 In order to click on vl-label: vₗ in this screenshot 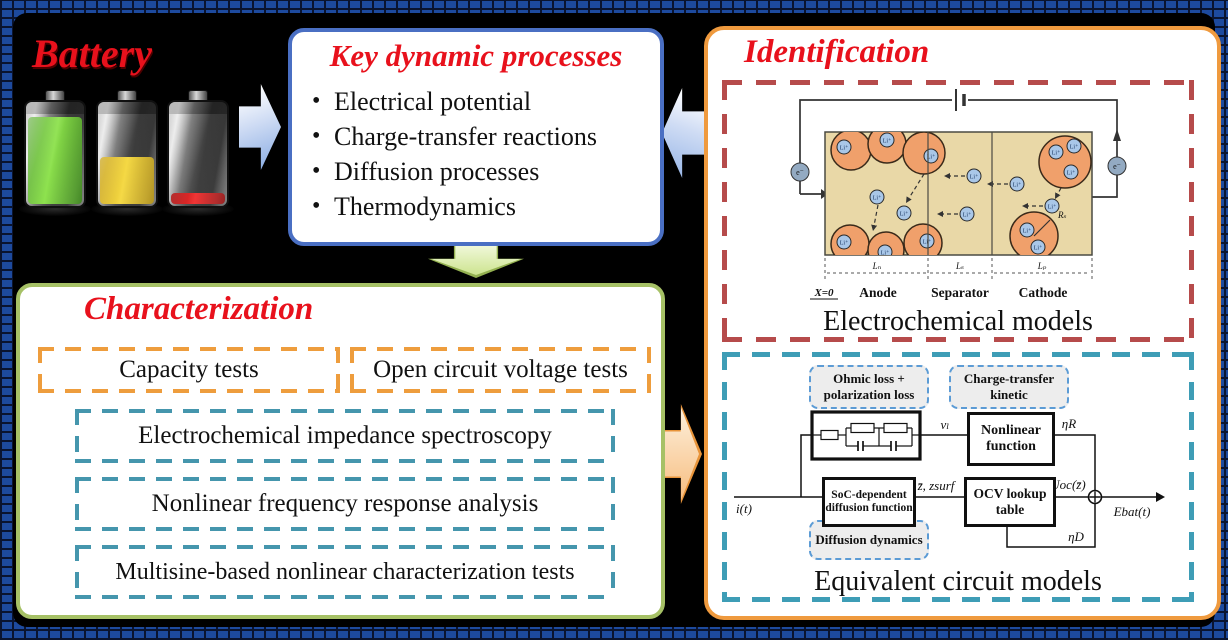, I will do `click(945, 424)`.